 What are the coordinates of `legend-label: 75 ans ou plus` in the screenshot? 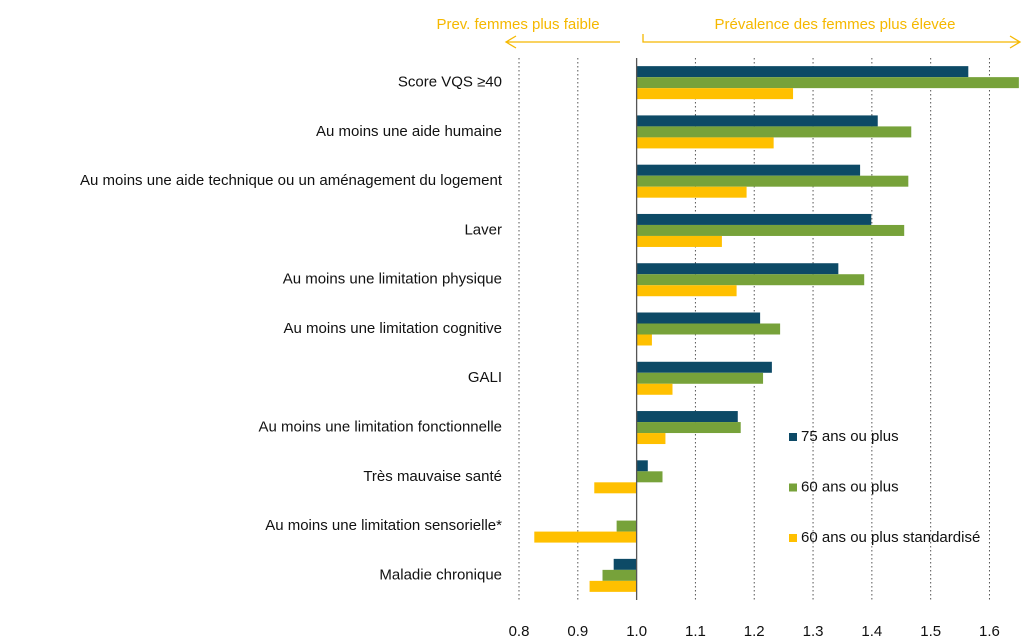 It's located at (850, 436).